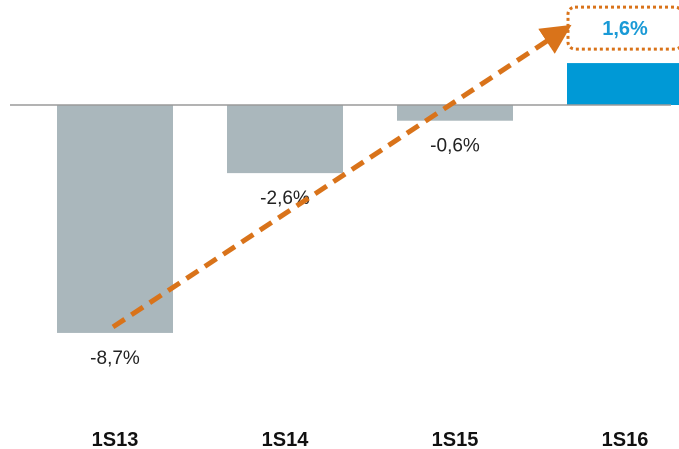 The width and height of the screenshot is (679, 449). I want to click on bar-1s14, so click(285, 139).